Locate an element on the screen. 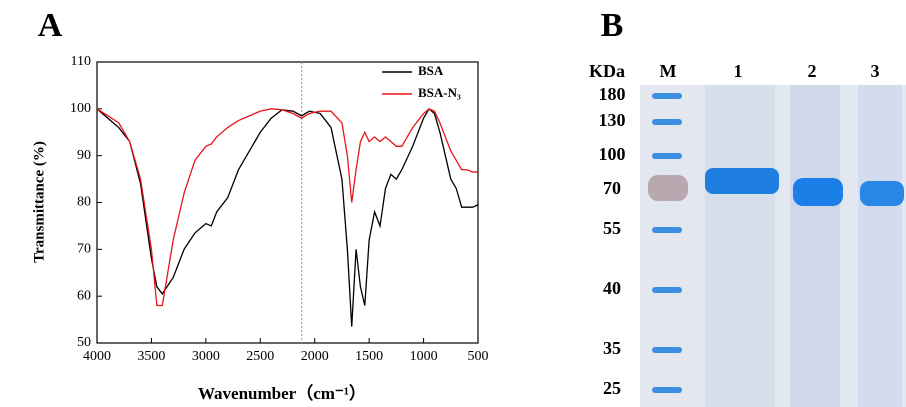 This screenshot has width=906, height=407. marker-label: 130 is located at coordinates (612, 120).